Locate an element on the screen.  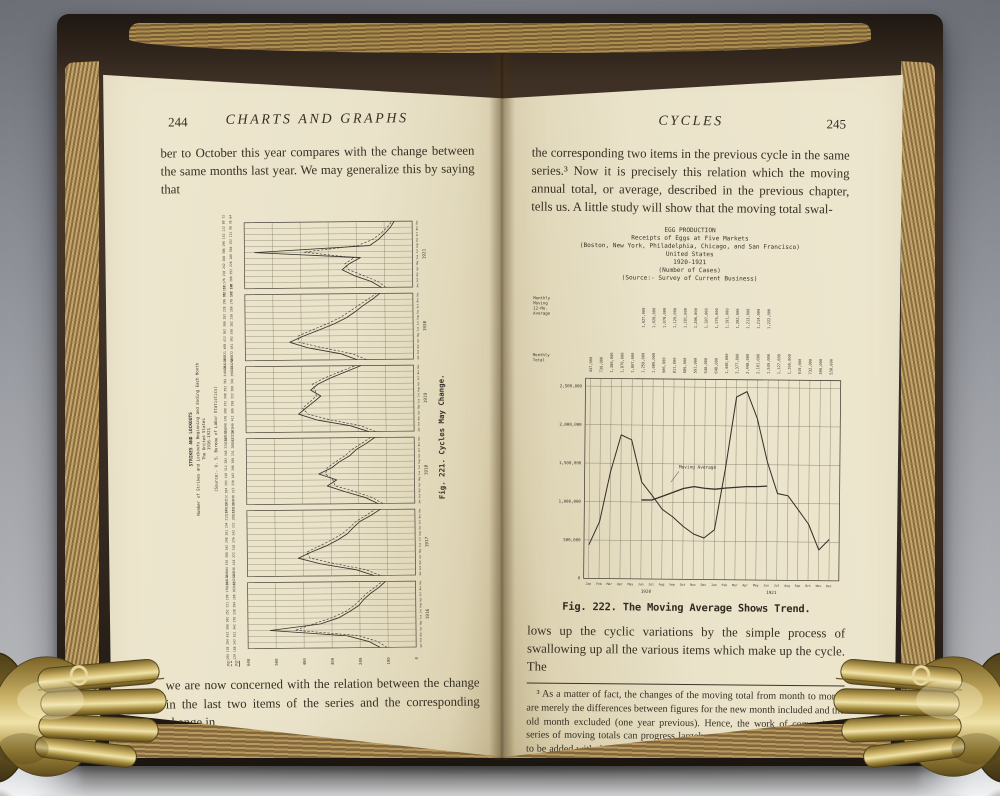
svg-text: 1,181,000 is located at coordinates (685, 318).